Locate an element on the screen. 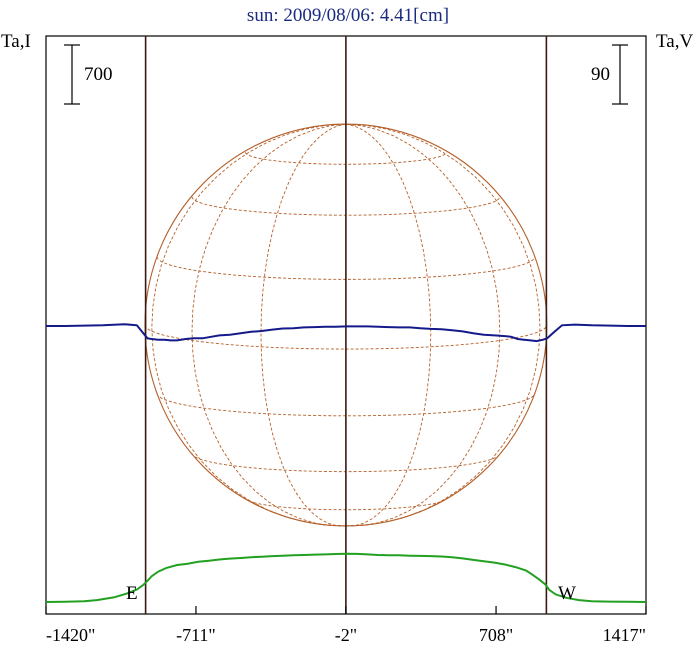 The height and width of the screenshot is (649, 696). x-tick-label: -2" is located at coordinates (346, 635).